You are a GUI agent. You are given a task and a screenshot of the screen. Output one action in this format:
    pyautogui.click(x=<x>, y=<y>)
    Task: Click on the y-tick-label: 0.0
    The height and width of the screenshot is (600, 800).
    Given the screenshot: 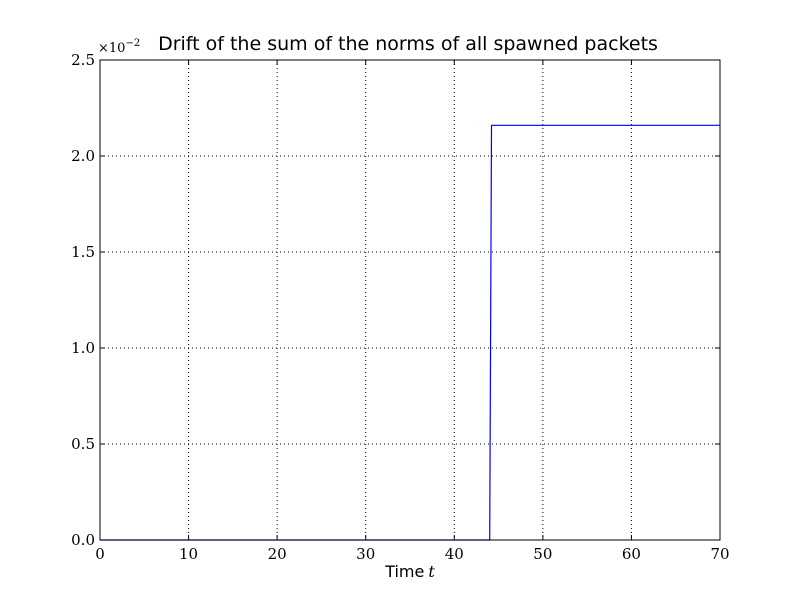 What is the action you would take?
    pyautogui.click(x=83, y=540)
    